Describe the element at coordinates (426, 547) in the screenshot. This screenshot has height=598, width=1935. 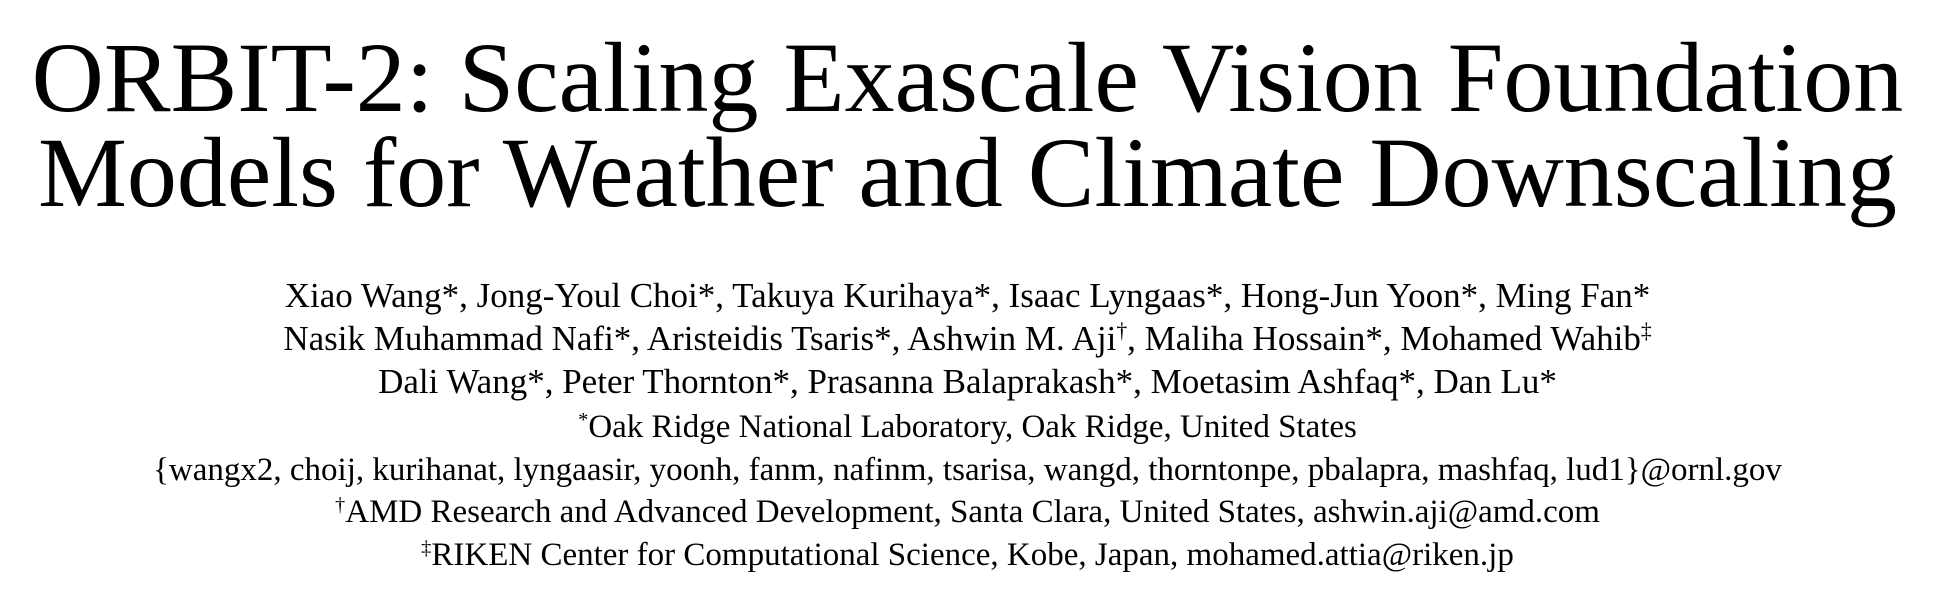
I see `affiliation-riken-mark: ‡` at that location.